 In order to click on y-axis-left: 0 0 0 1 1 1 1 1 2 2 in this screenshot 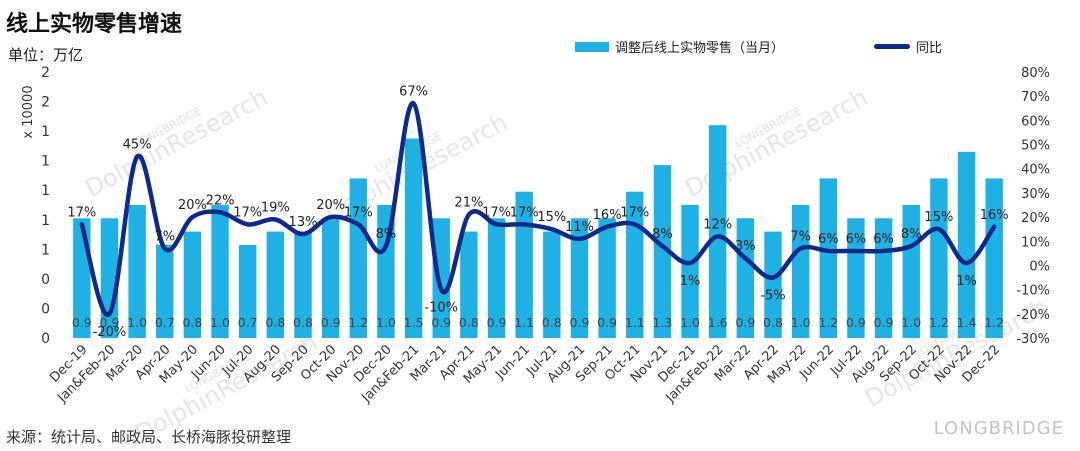, I will do `click(45, 206)`.